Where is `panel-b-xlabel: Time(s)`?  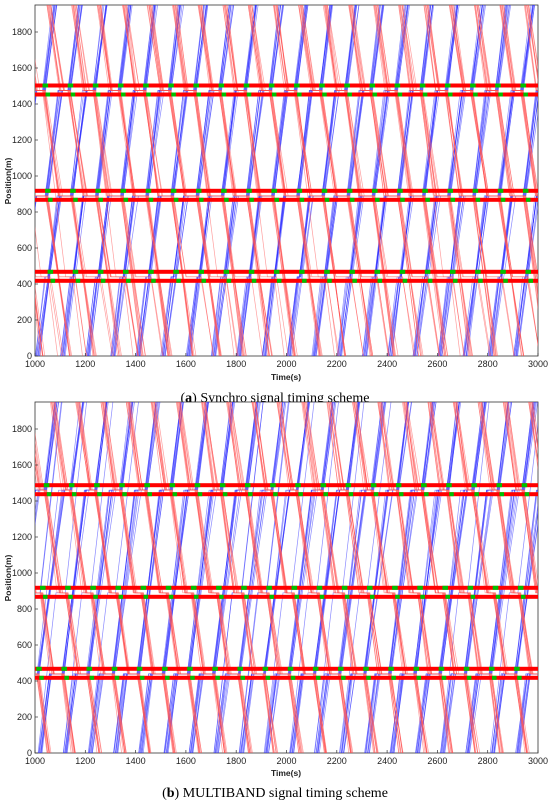 panel-b-xlabel: Time(s) is located at coordinates (286, 773).